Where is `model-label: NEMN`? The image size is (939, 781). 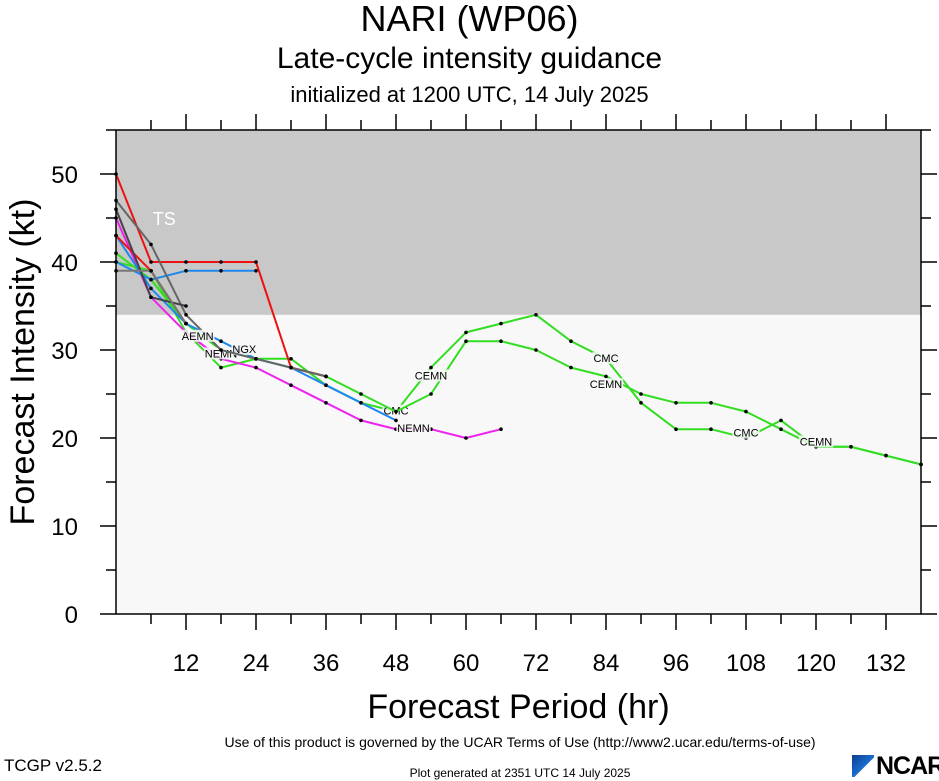
model-label: NEMN is located at coordinates (413, 429).